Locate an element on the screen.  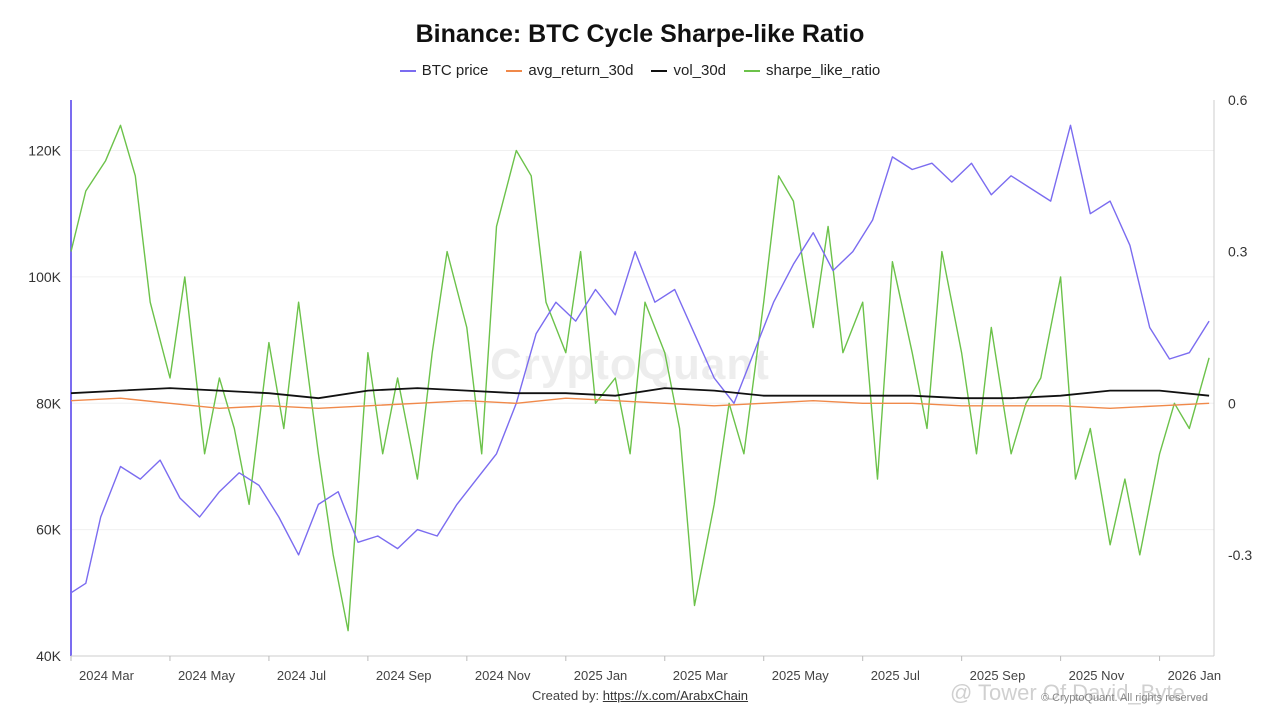
x-tick-label-1: 2024 May is located at coordinates (207, 675).